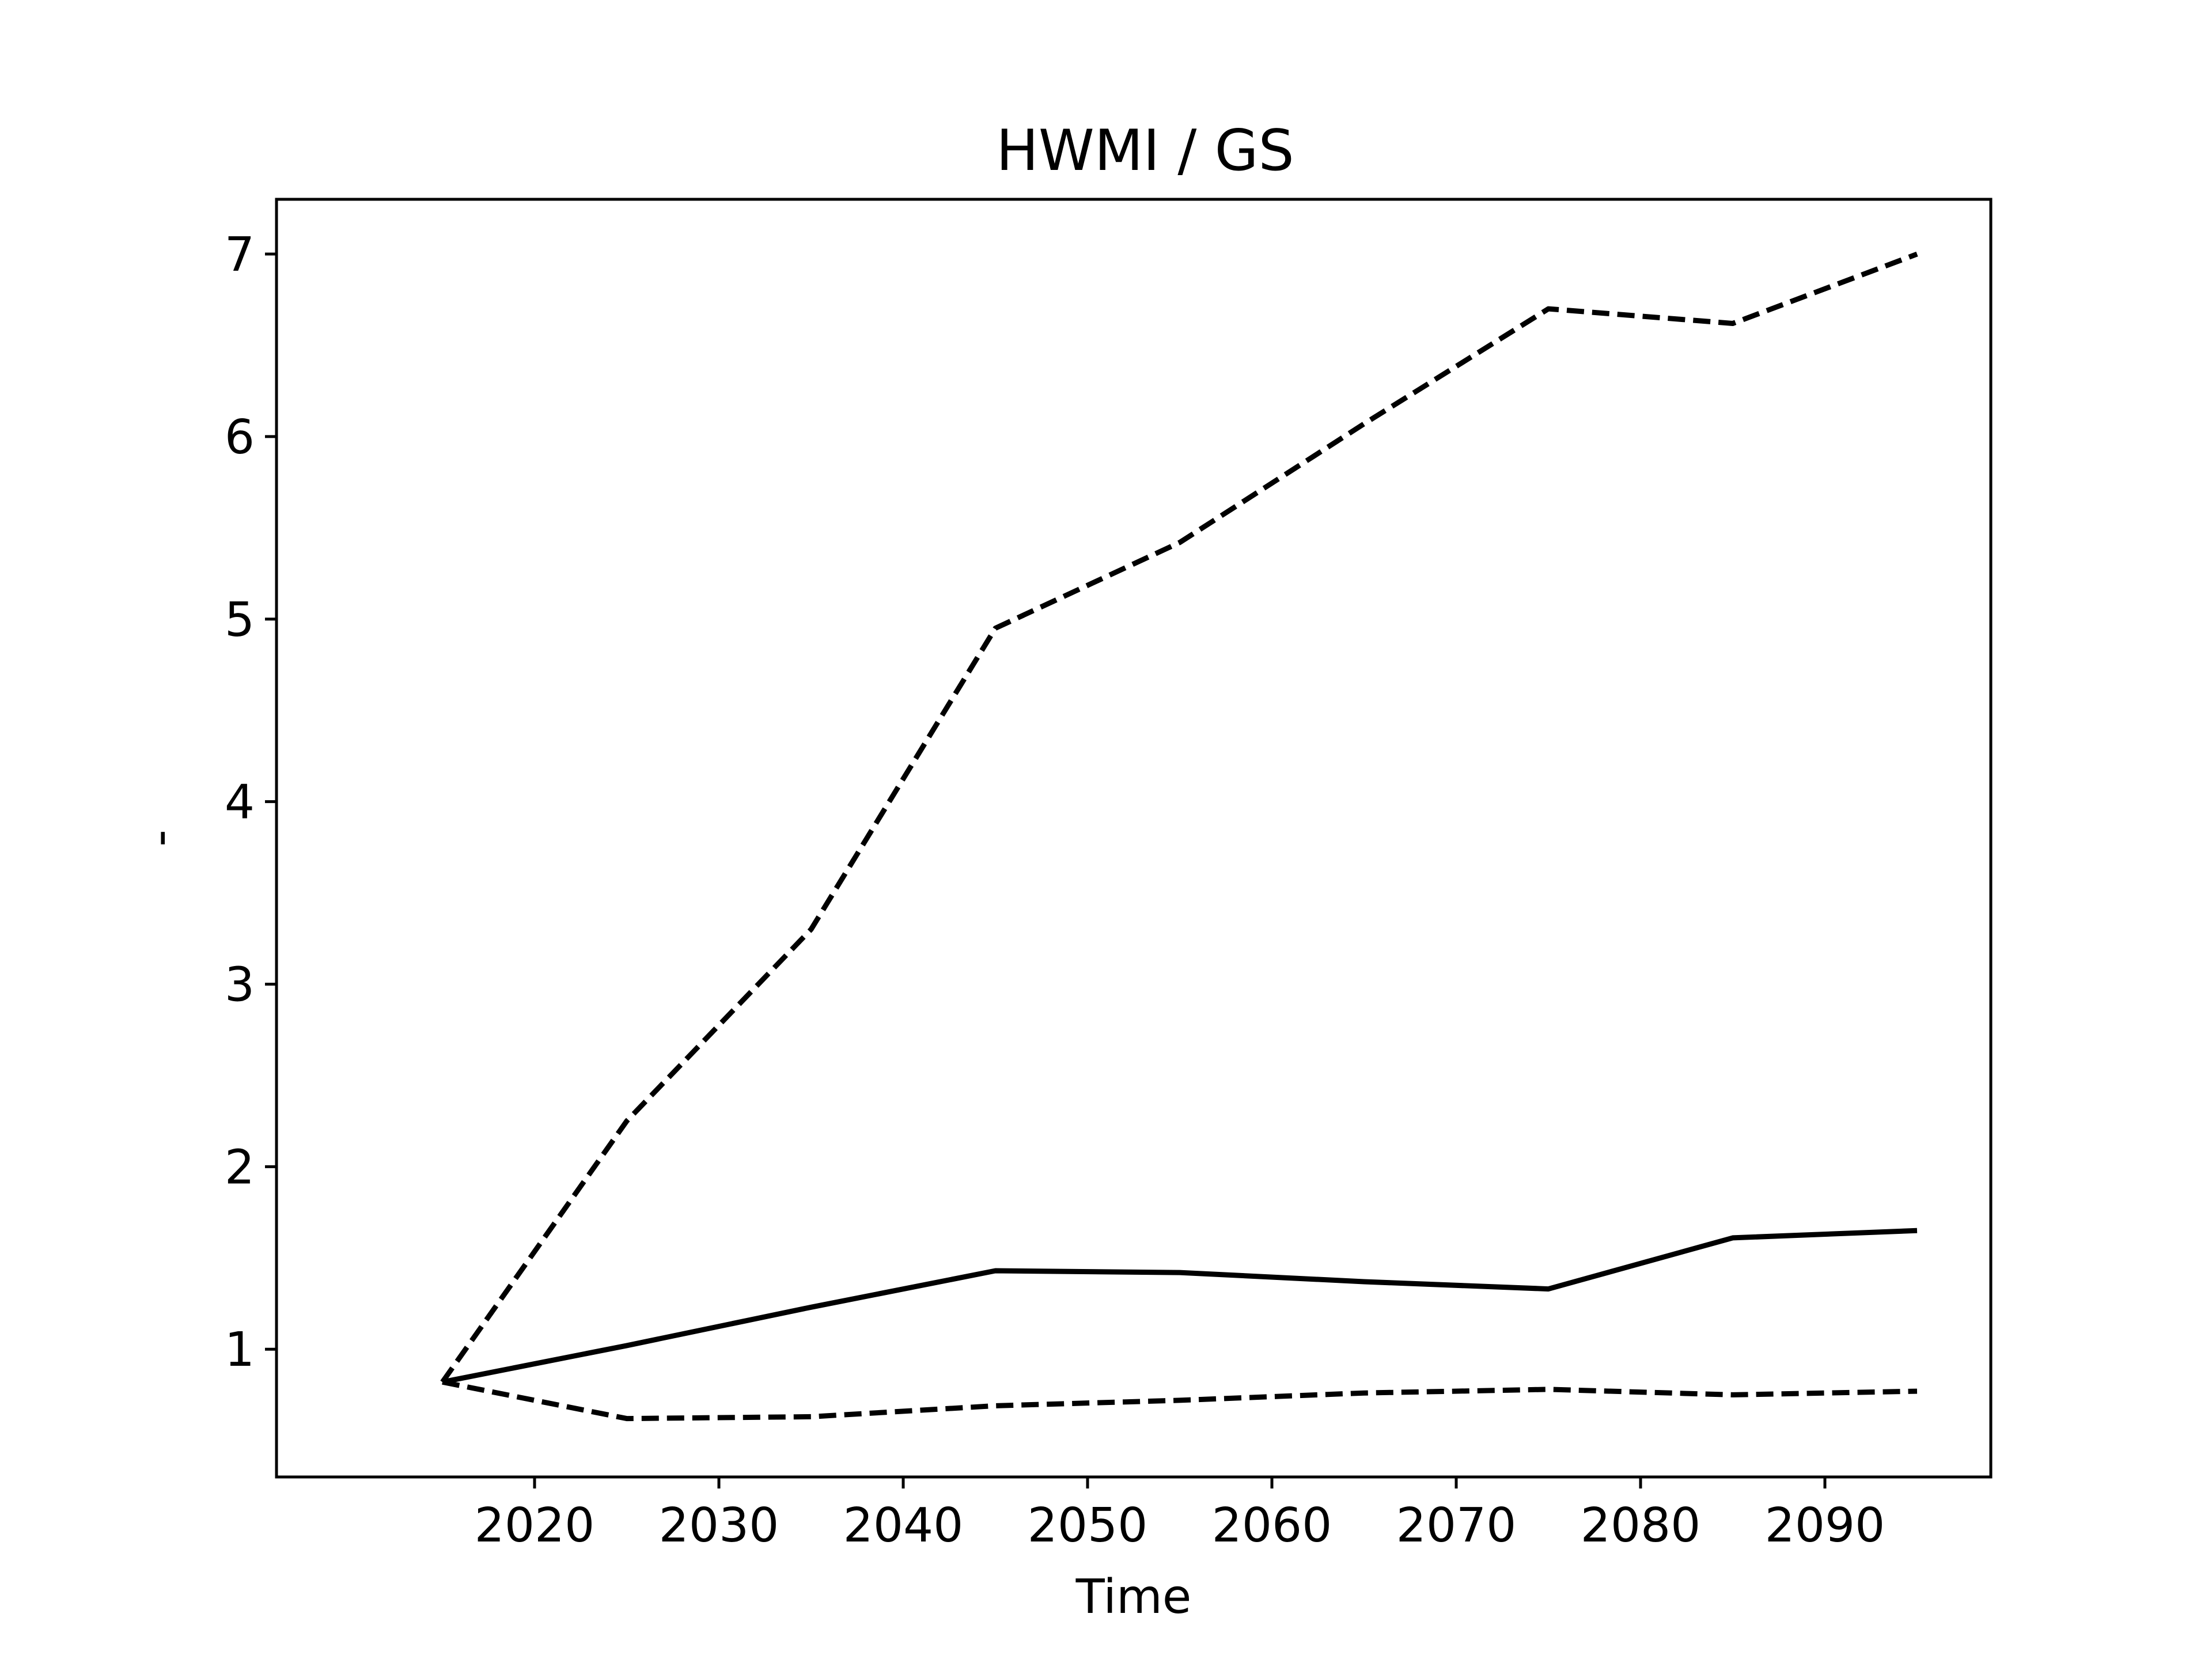 The width and height of the screenshot is (2212, 1659). Describe the element at coordinates (535, 1525) in the screenshot. I see `x-tick-label: 2020` at that location.